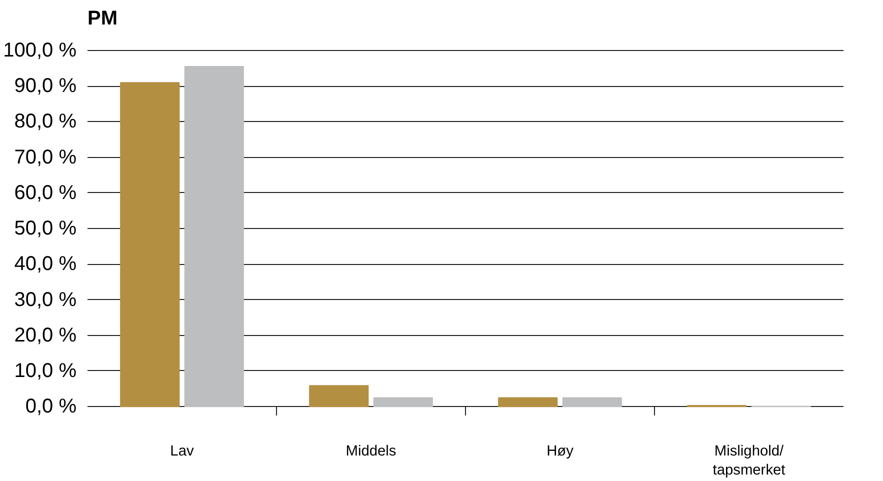 The width and height of the screenshot is (883, 481). What do you see at coordinates (45, 86) in the screenshot?
I see `y-tick-label: 90,0 %` at bounding box center [45, 86].